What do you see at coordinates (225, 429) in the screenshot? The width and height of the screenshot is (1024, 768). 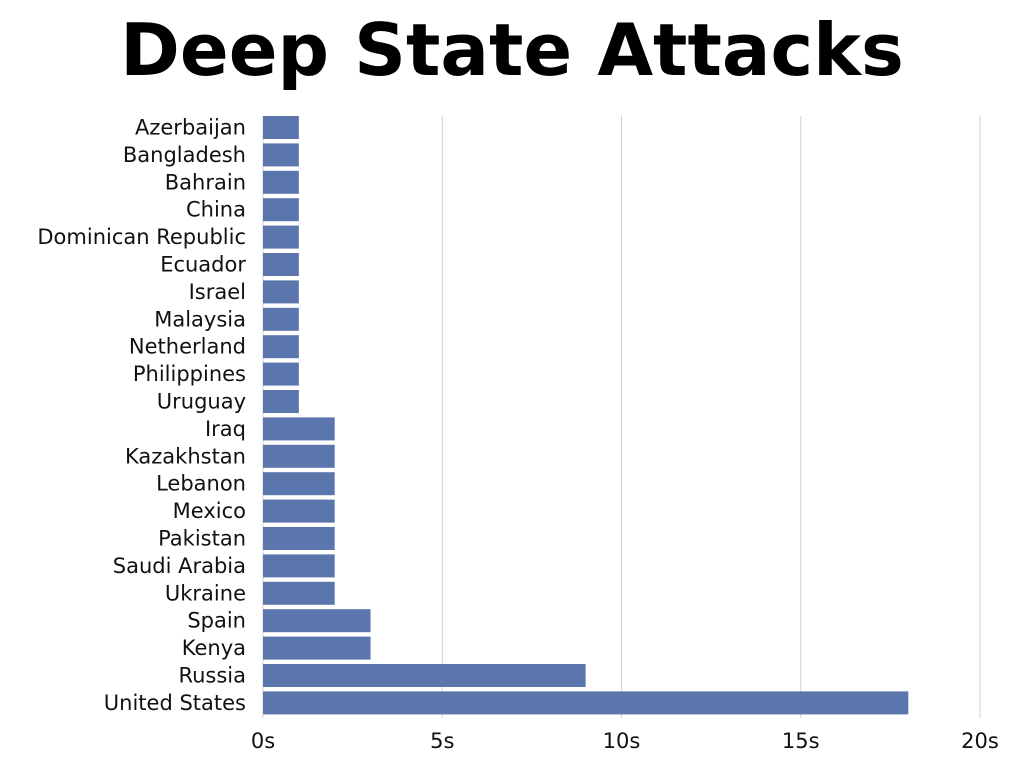 I see `category-label: Iraq` at bounding box center [225, 429].